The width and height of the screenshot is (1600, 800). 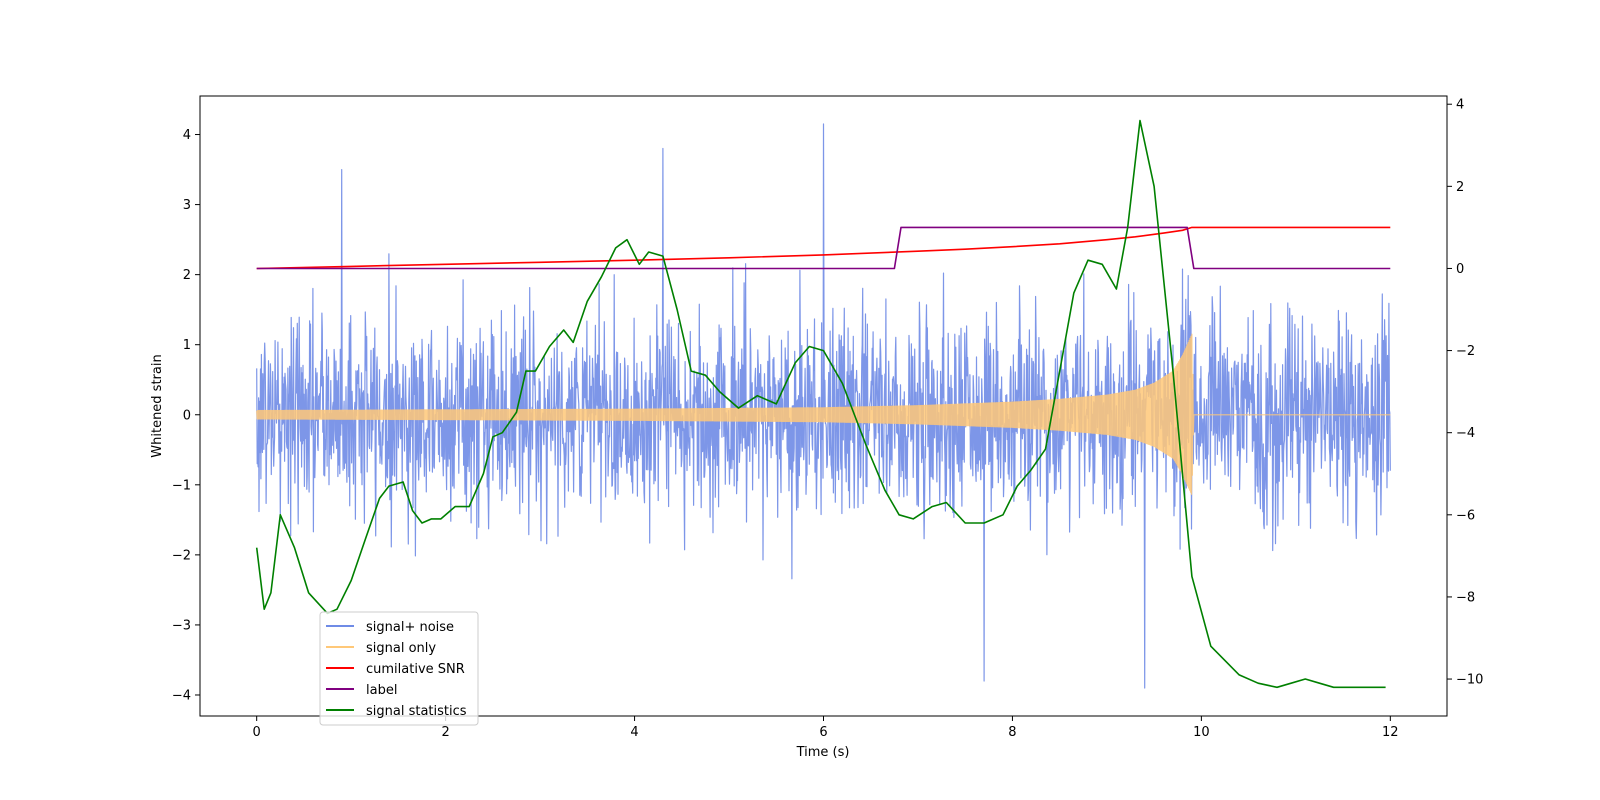 What do you see at coordinates (1460, 105) in the screenshot?
I see `y-right-tick-label: 4` at bounding box center [1460, 105].